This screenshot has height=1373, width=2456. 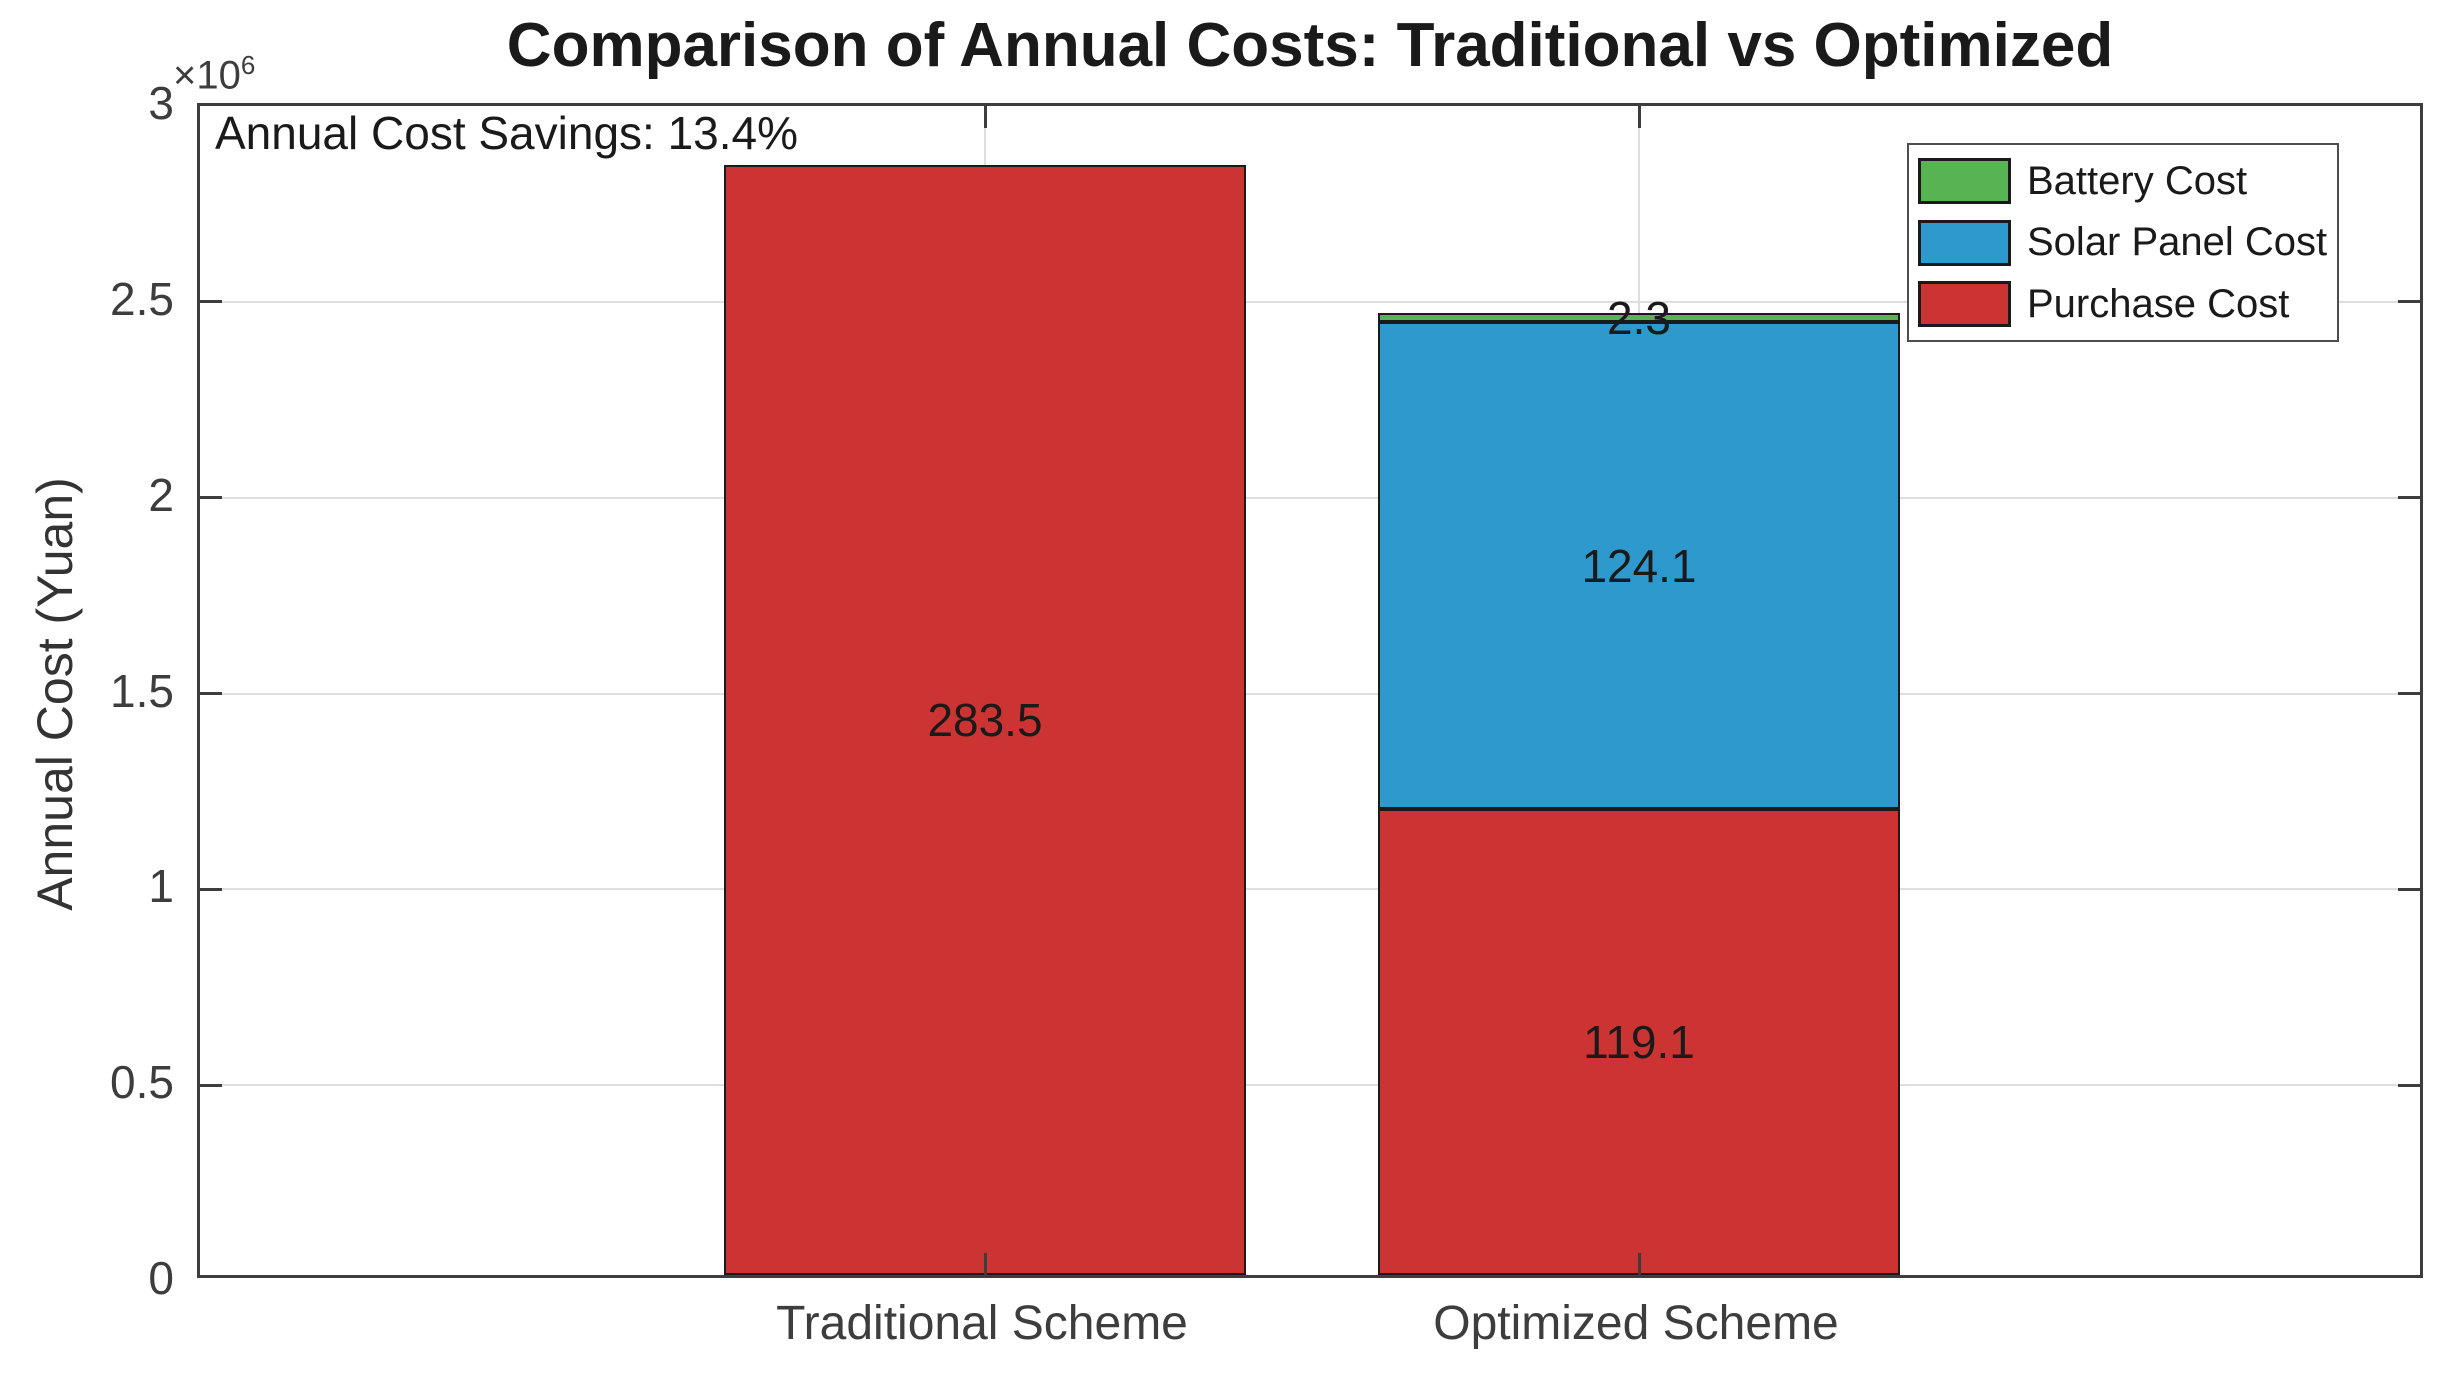 I want to click on bar-segment-battery-cost-2: 2.3, so click(x=1639, y=318).